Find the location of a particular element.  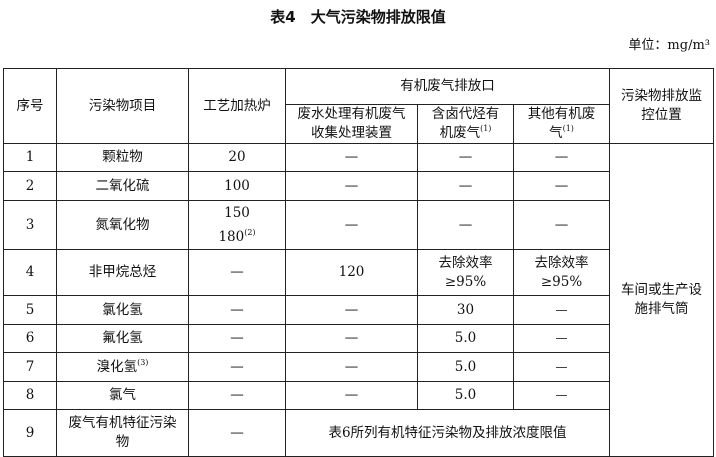

header-other: 其他有机废气(1) is located at coordinates (561, 124).